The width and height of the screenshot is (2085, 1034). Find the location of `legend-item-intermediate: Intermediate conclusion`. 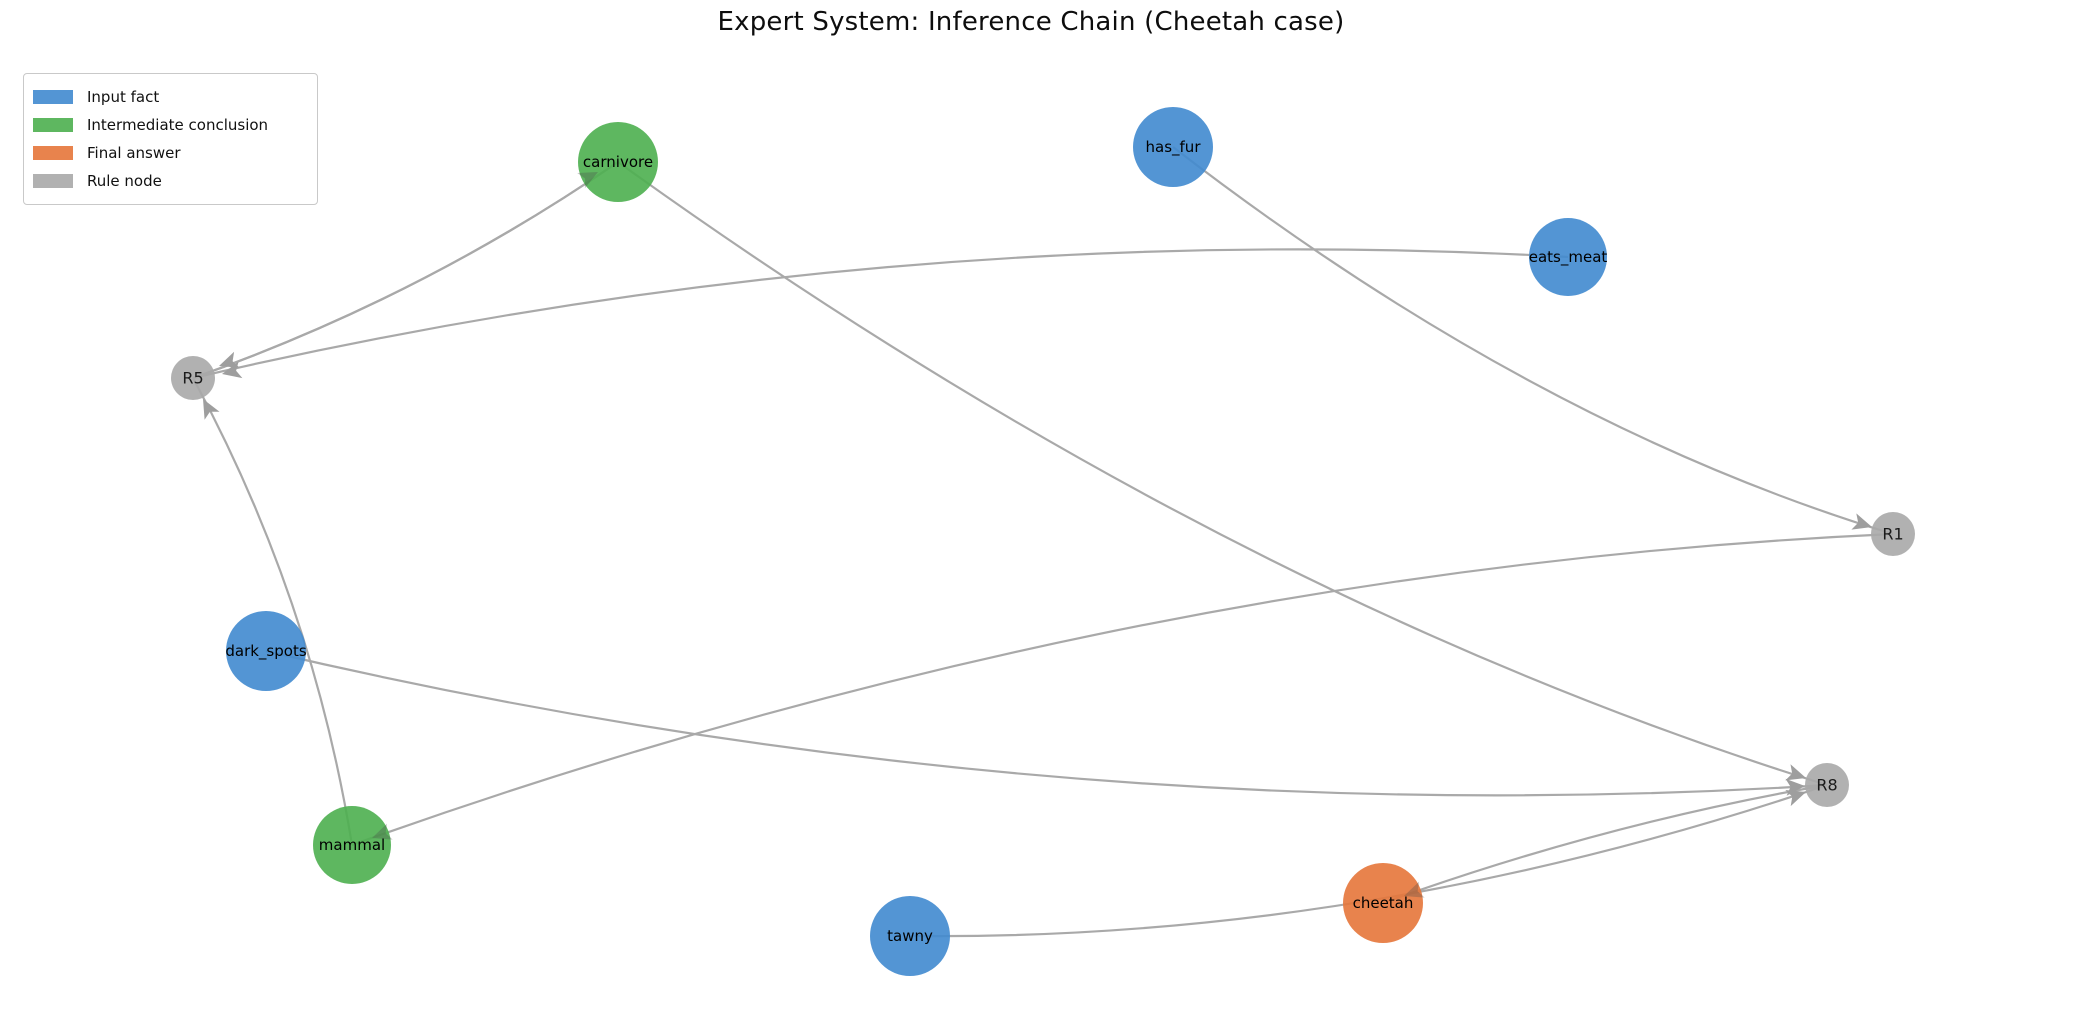

legend-item-intermediate: Intermediate conclusion is located at coordinates (169, 125).